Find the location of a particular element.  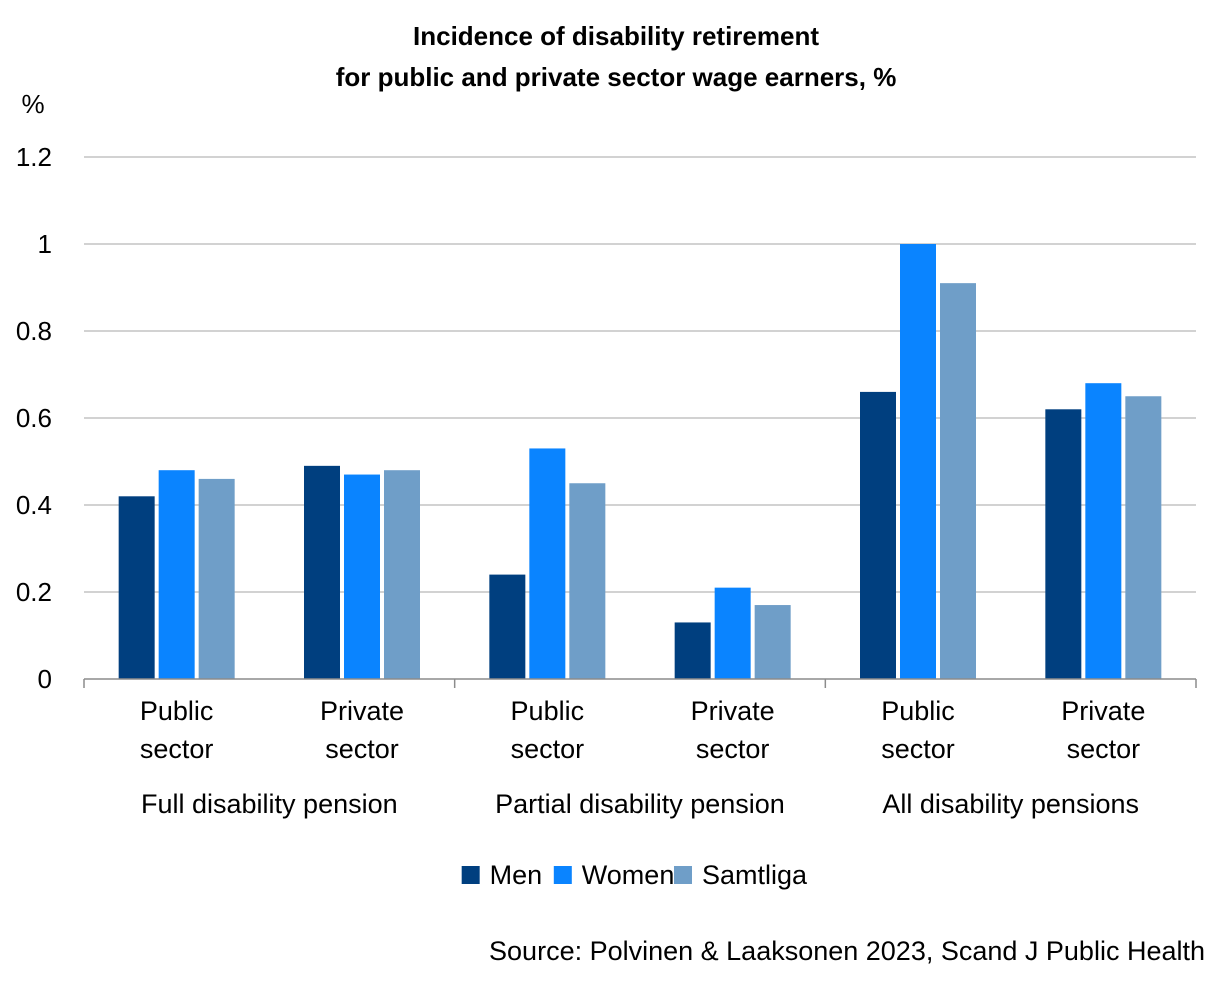

legend-item-men: Men is located at coordinates (502, 875).